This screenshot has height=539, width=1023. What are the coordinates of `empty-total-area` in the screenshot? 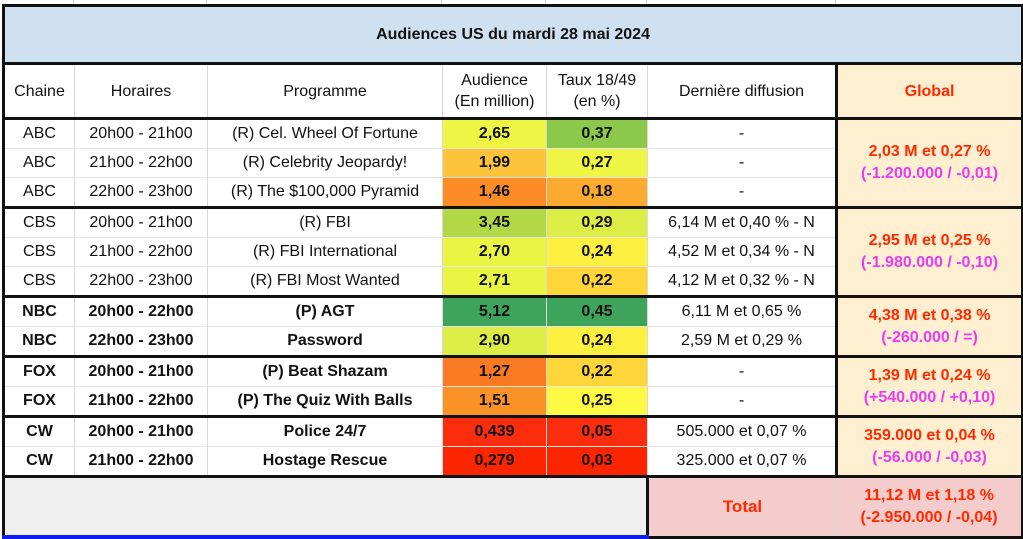 It's located at (325, 507).